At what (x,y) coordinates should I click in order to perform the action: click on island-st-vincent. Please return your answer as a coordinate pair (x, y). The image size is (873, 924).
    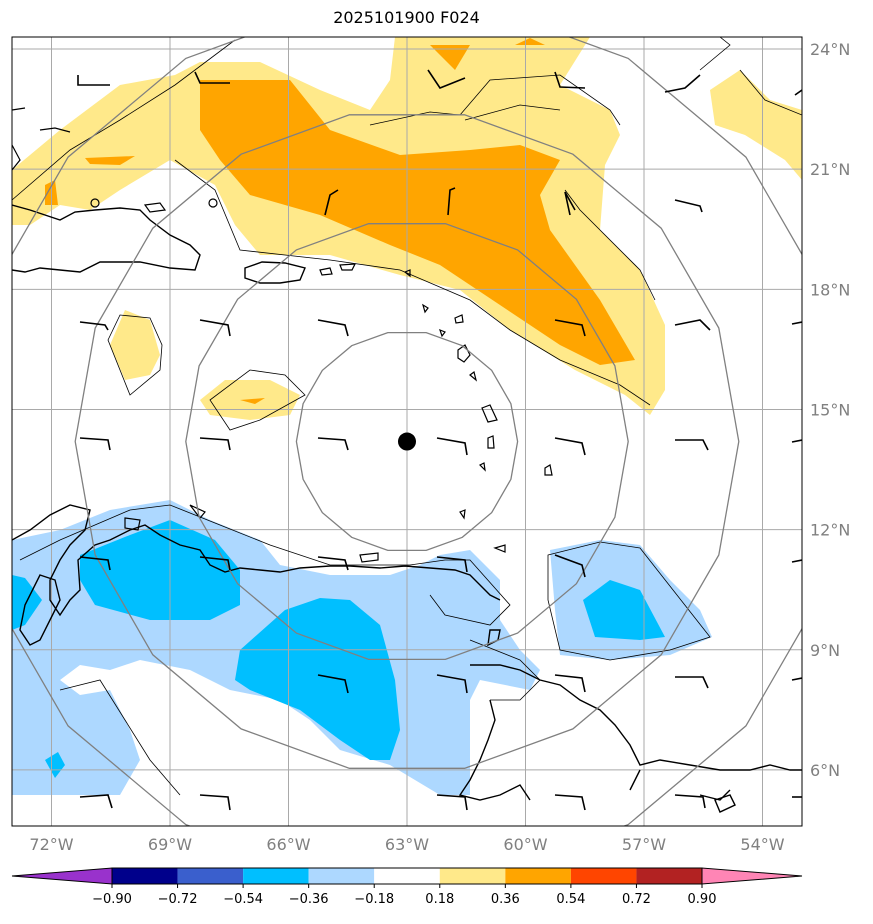
    Looking at the image, I should click on (482, 467).